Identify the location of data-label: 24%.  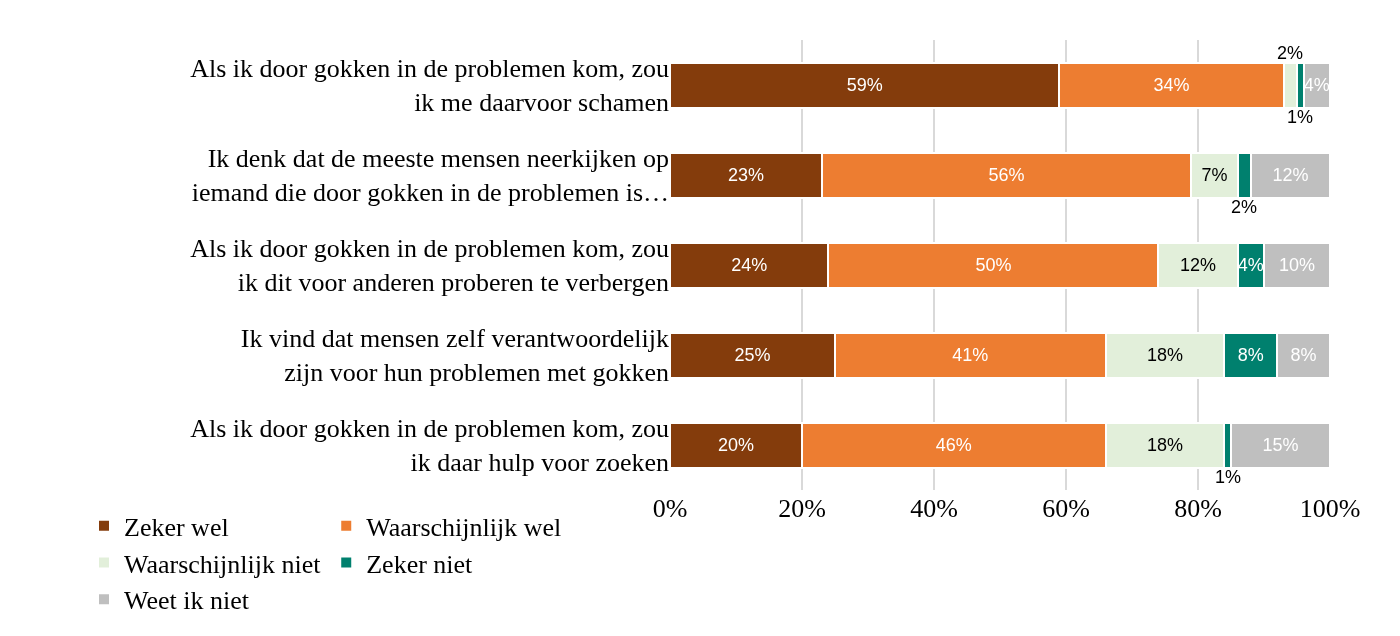
(749, 265).